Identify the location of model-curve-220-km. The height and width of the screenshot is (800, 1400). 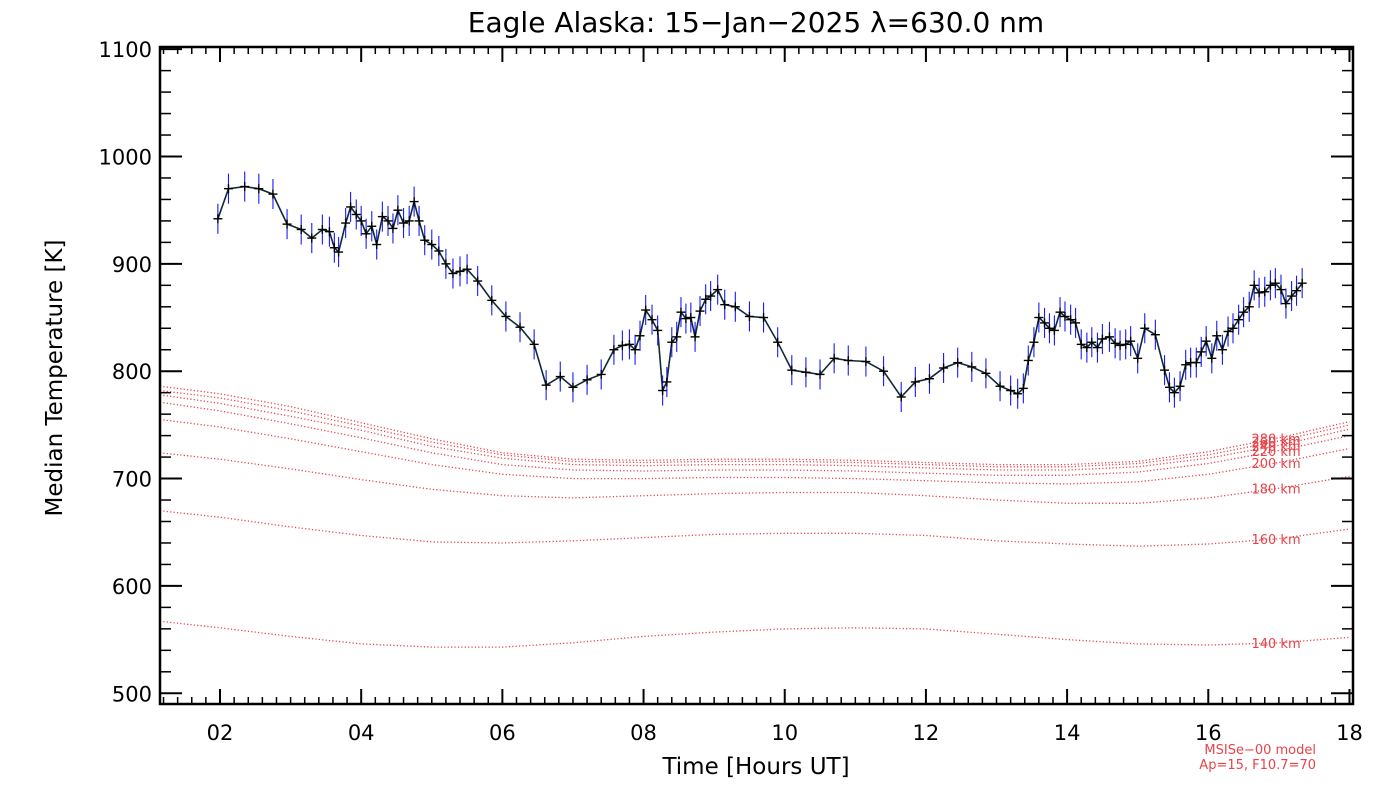
(754, 438).